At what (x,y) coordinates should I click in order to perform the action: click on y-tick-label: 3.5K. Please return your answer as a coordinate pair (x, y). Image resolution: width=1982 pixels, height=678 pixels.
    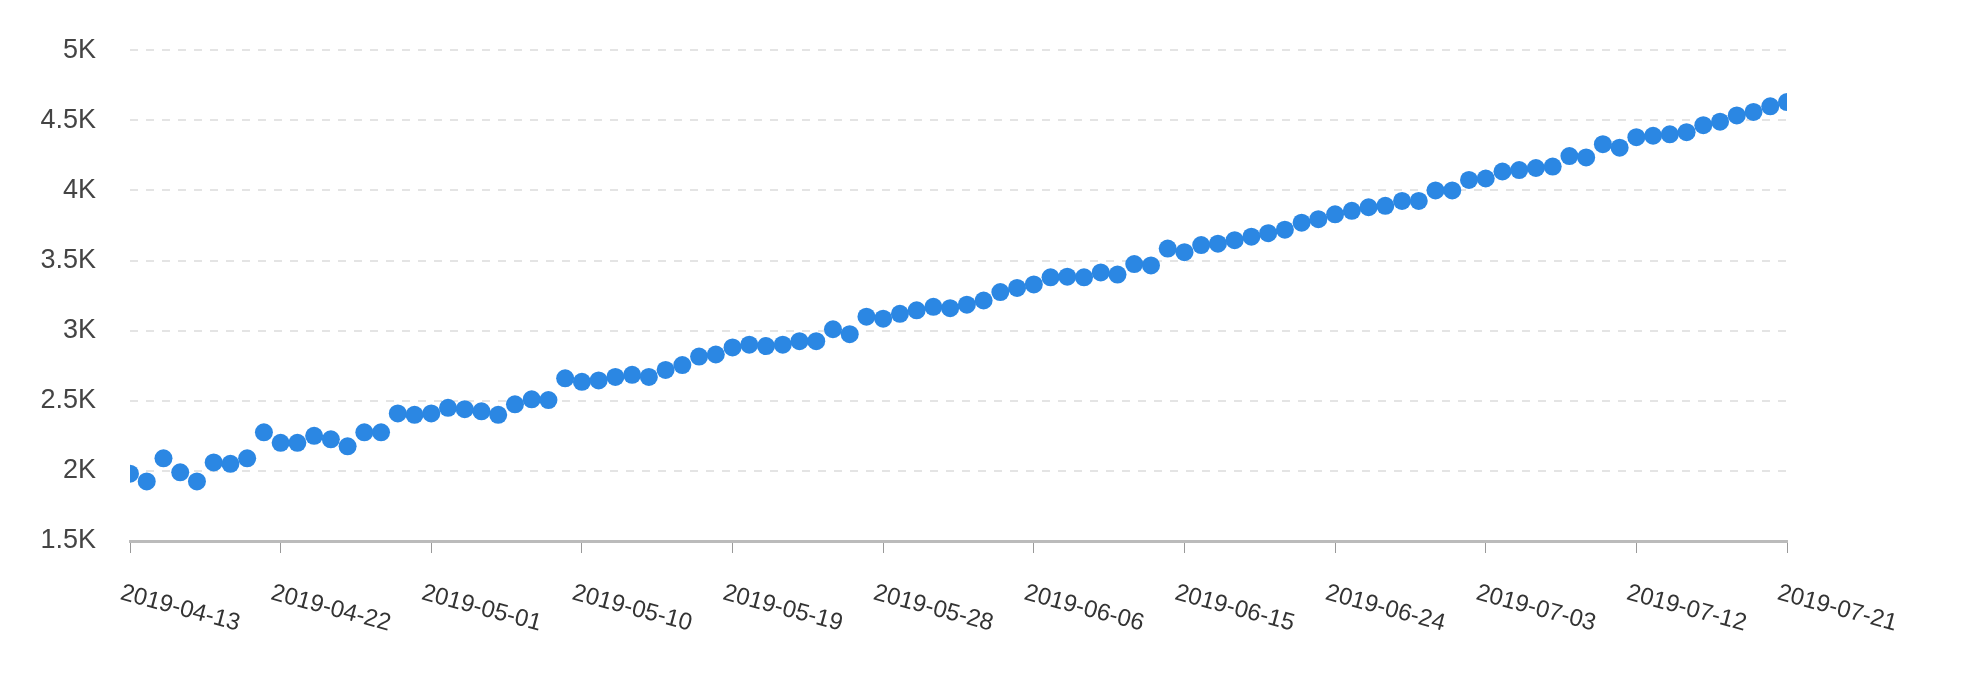
    Looking at the image, I should click on (68, 259).